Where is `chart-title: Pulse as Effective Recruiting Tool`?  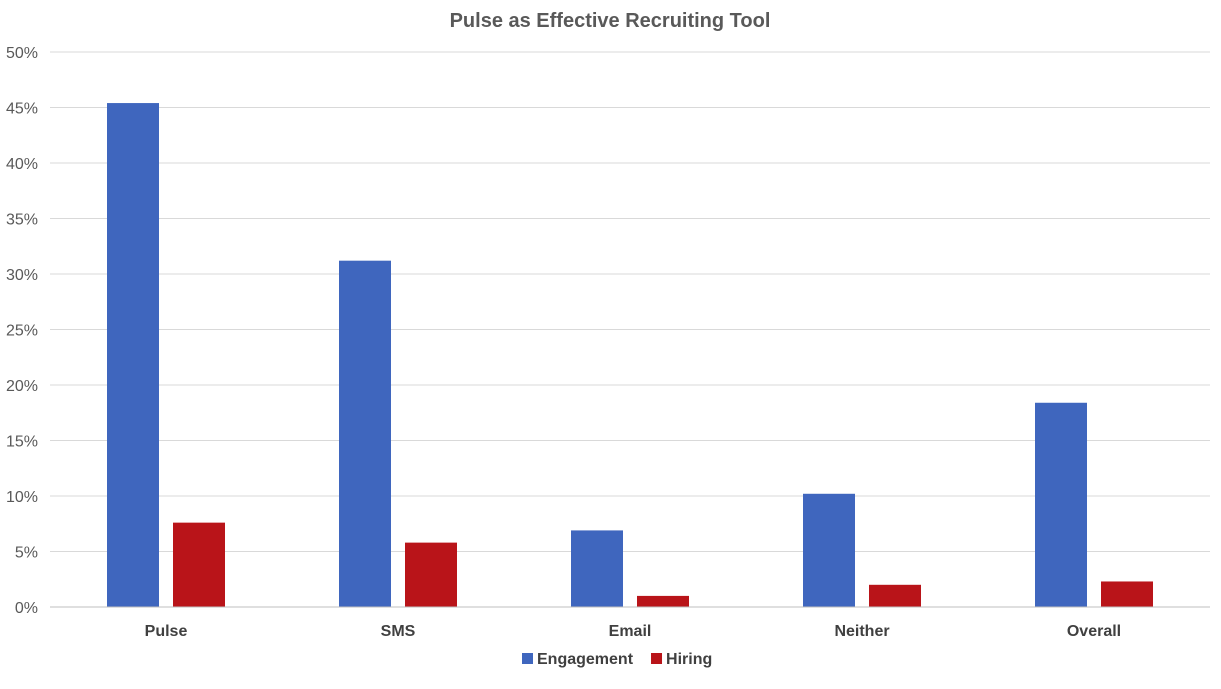
chart-title: Pulse as Effective Recruiting Tool is located at coordinates (610, 21).